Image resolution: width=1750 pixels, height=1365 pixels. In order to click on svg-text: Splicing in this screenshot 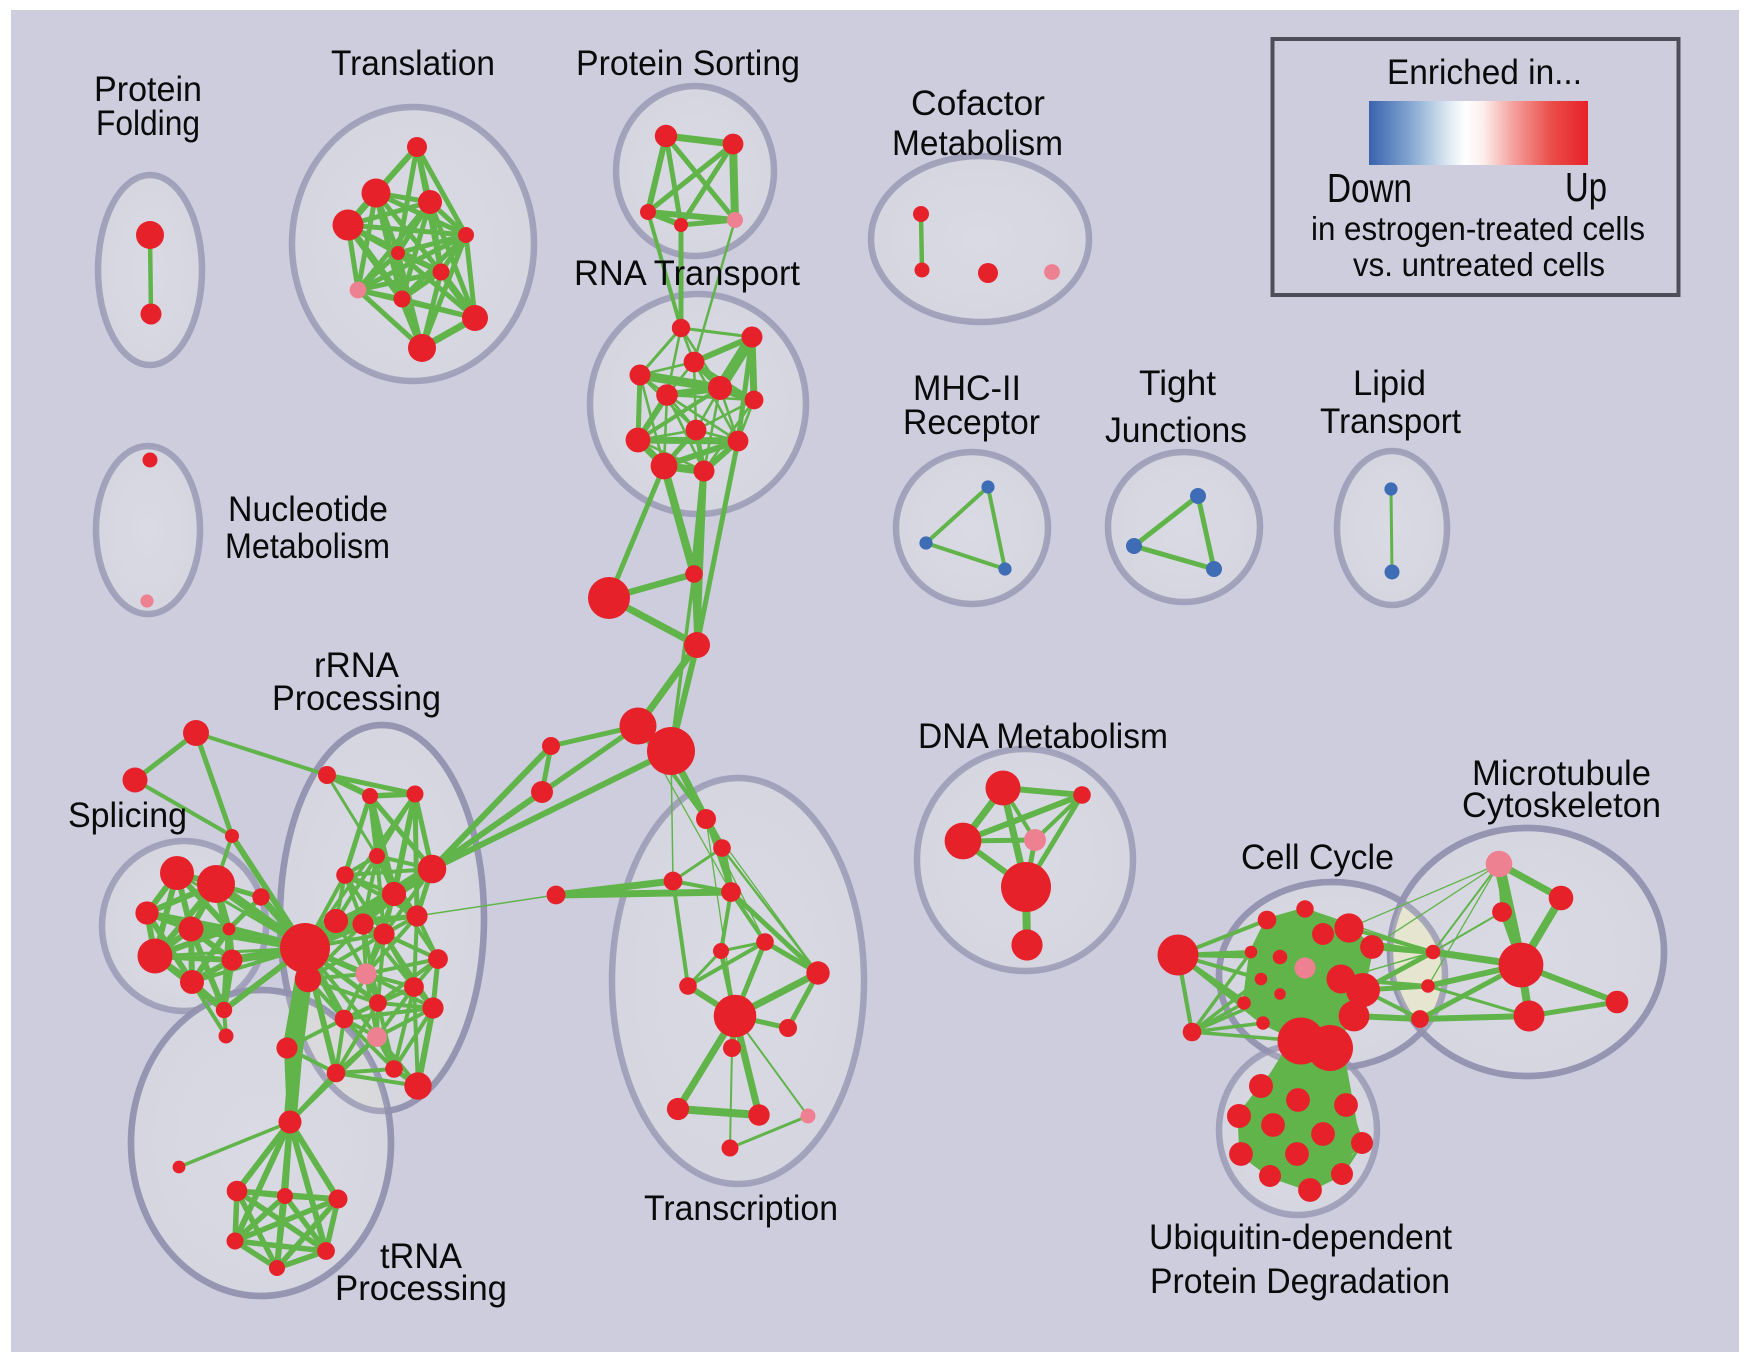, I will do `click(127, 815)`.